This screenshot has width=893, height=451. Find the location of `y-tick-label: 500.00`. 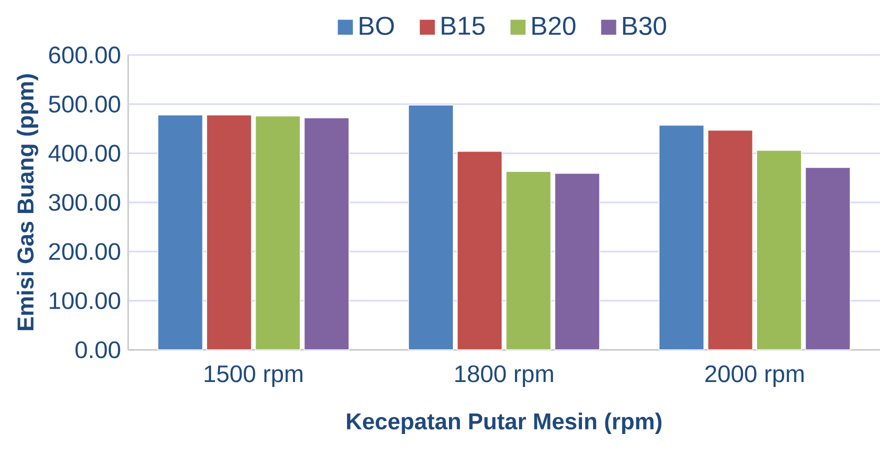

y-tick-label: 500.00 is located at coordinates (84, 104).